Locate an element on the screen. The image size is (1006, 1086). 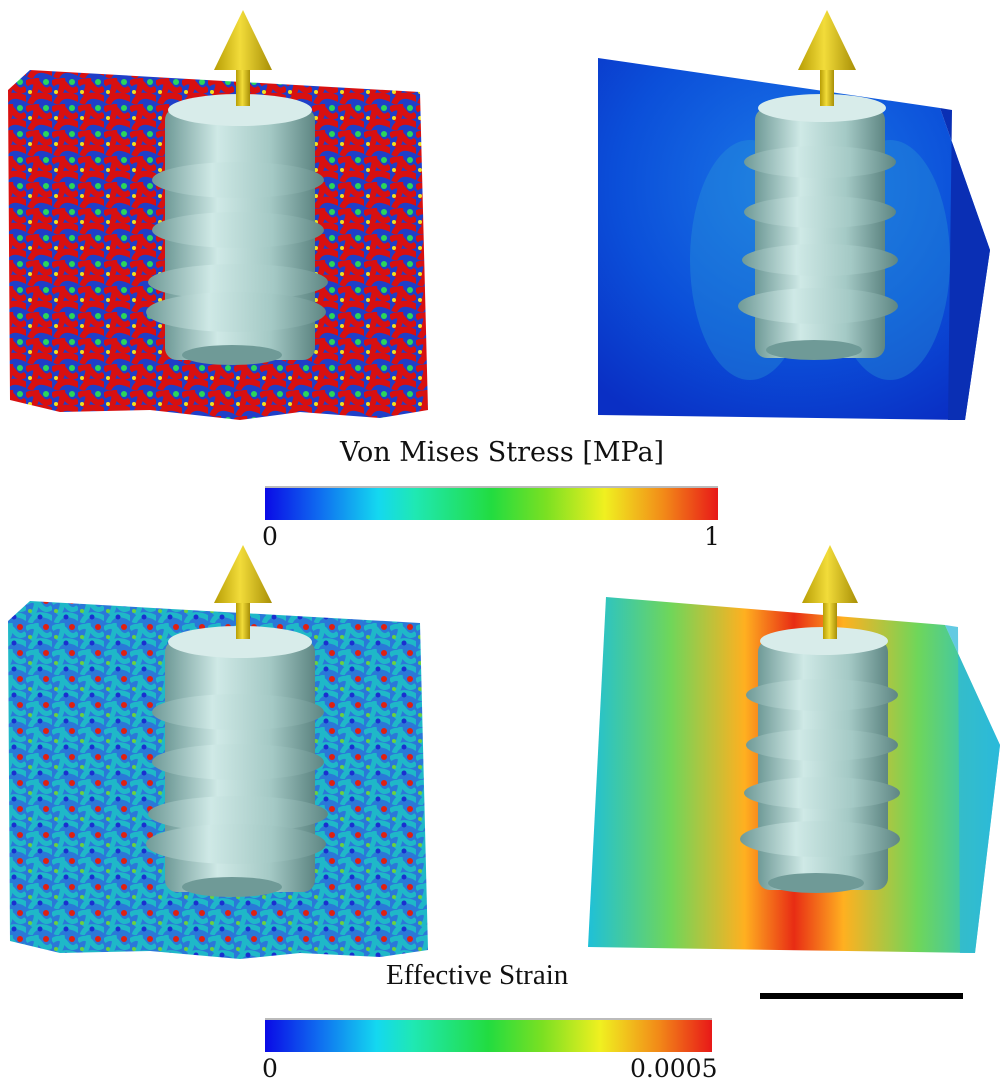
strain-colorbar-max-label: 0.0005 is located at coordinates (674, 1068).